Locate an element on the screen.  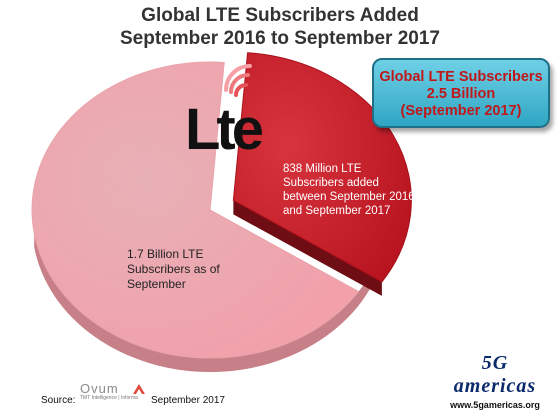
source-label: Source: is located at coordinates (58, 400).